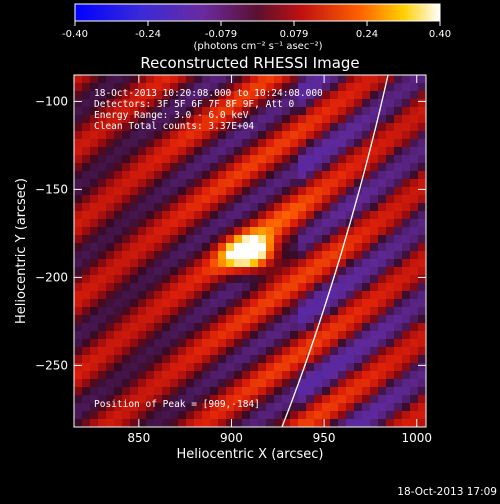  I want to click on x-tick-label: 850, so click(138, 438).